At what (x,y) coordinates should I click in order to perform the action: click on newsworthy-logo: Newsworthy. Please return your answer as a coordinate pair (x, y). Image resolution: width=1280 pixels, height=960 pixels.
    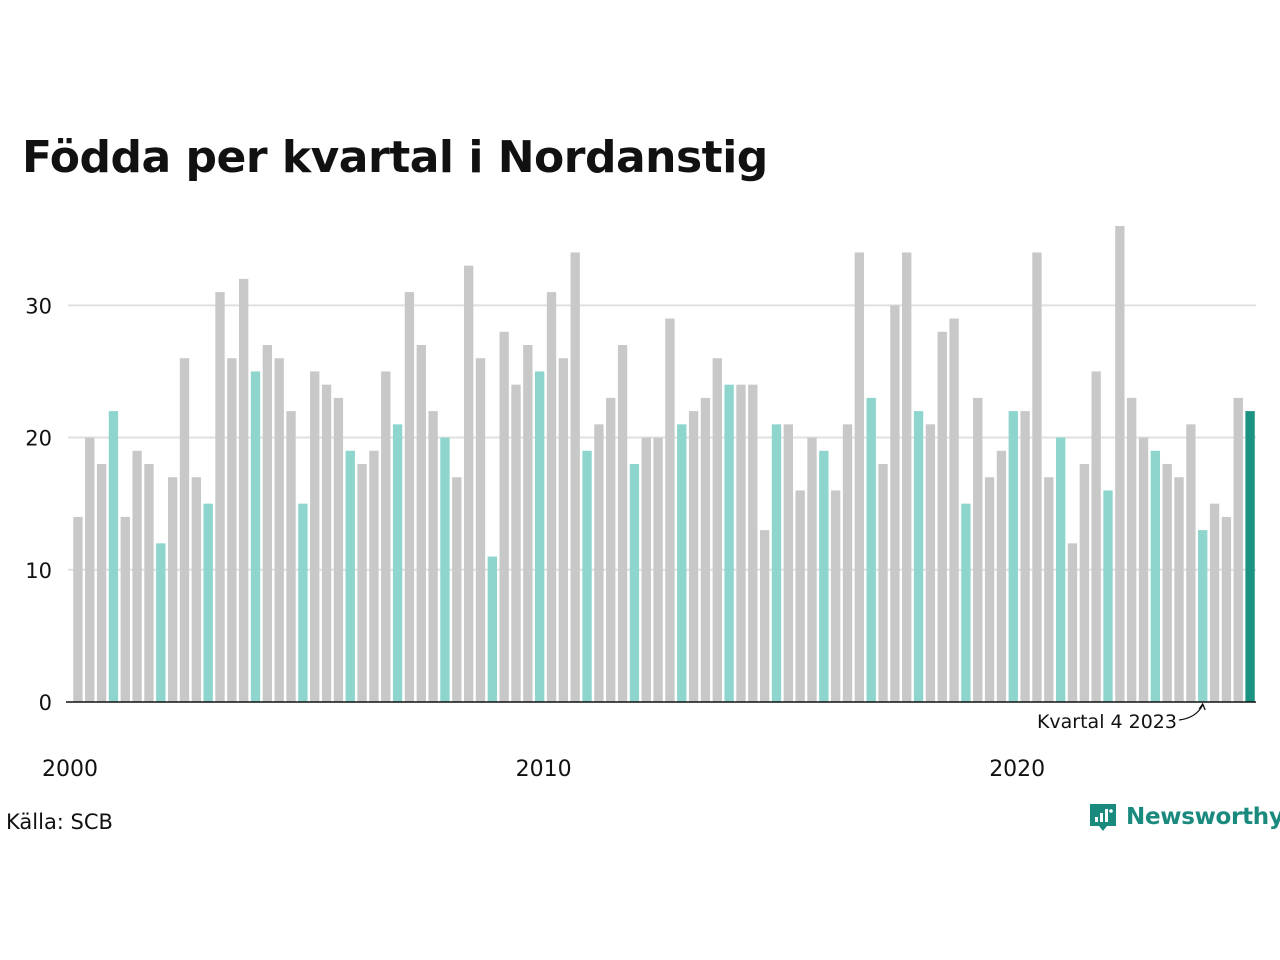
    Looking at the image, I should click on (1184, 817).